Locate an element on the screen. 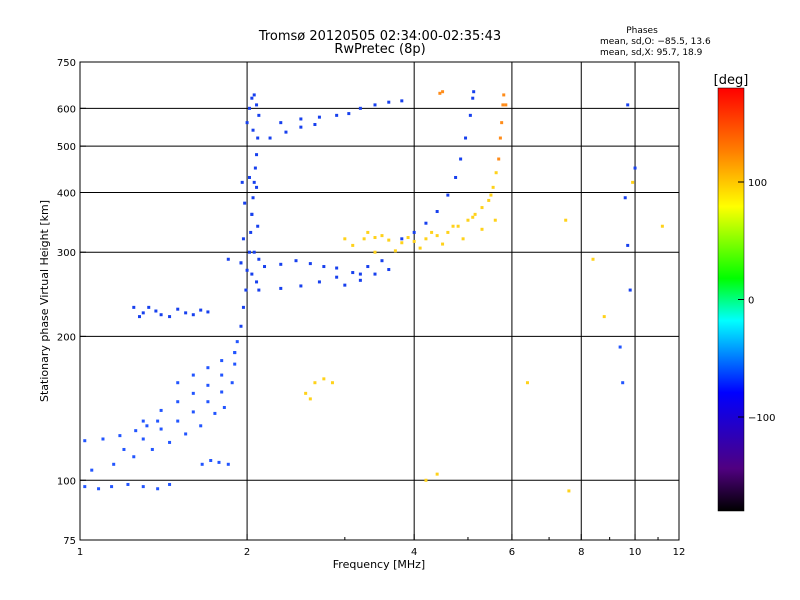 Image resolution: width=800 pixels, height=600 pixels. chart-title: Tromsø 20120505 02:34:00-02:35:43 is located at coordinates (379, 36).